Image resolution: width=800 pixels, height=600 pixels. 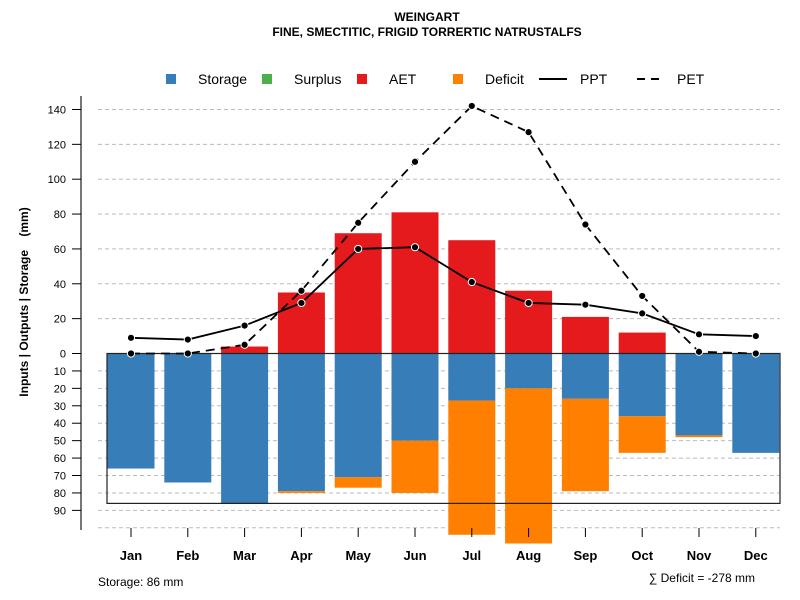 I want to click on x-tick-label: Nov, so click(x=699, y=555).